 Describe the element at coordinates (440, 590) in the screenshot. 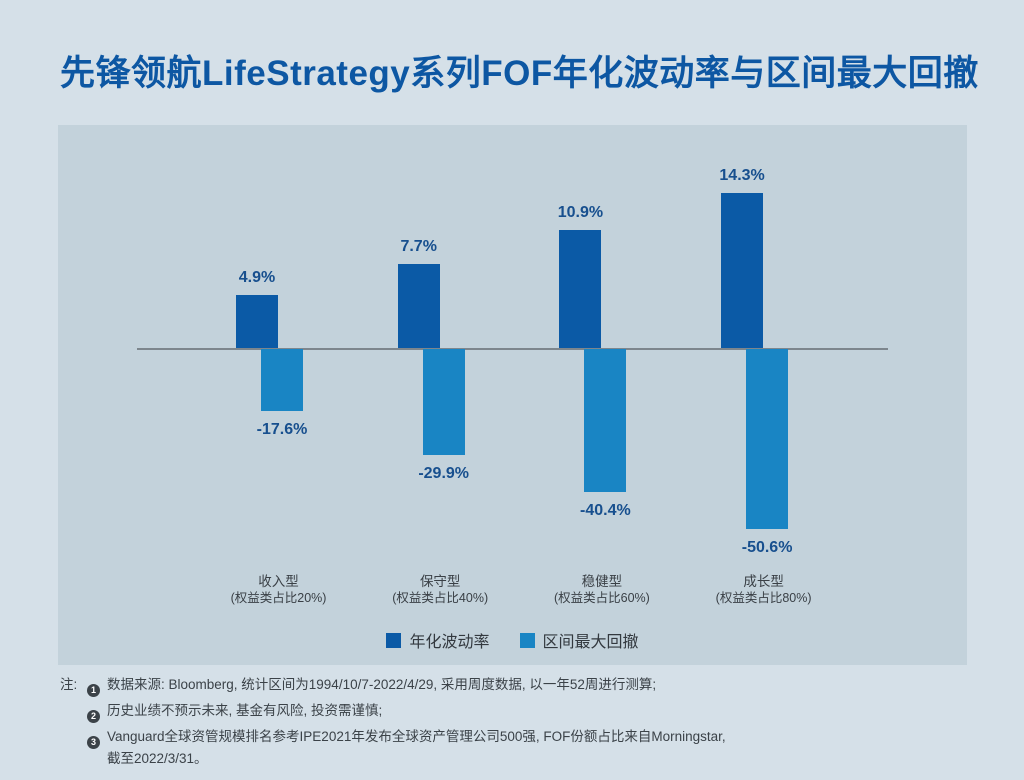

I see `category-label: 保守型 (权益类占比40%)` at that location.